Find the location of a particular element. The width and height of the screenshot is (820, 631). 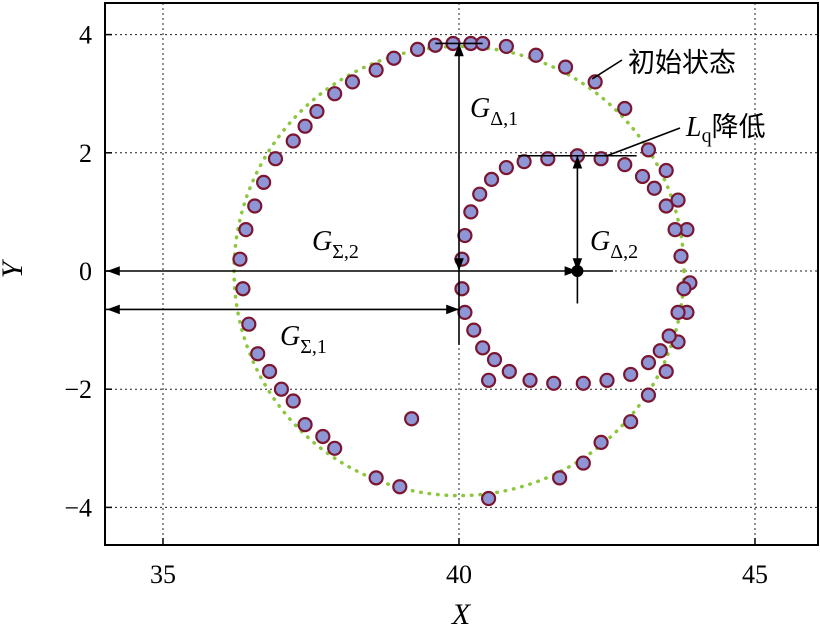

annotation-lq-reduced: Lq降低 is located at coordinates (725, 129).